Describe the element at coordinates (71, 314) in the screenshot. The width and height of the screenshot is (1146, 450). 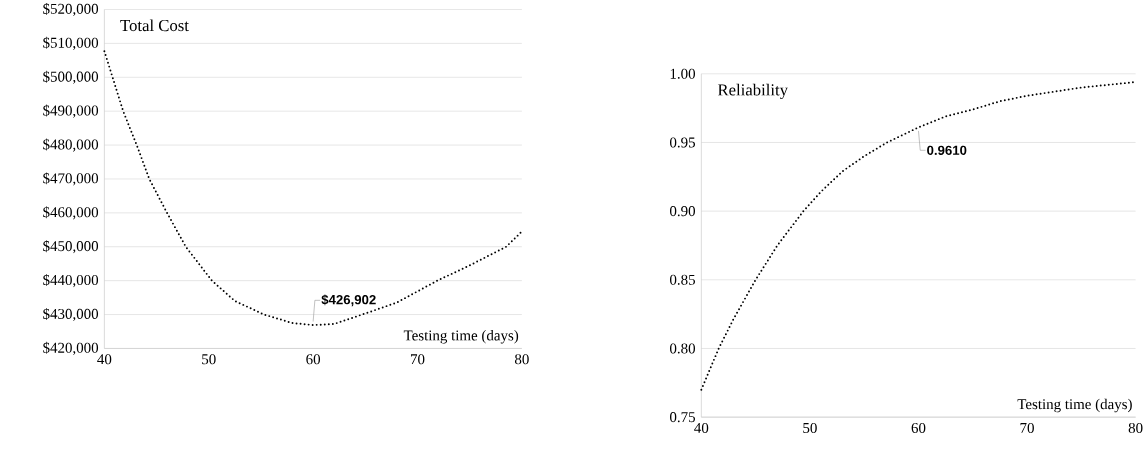
I see `y-tick-label: $430,000` at that location.